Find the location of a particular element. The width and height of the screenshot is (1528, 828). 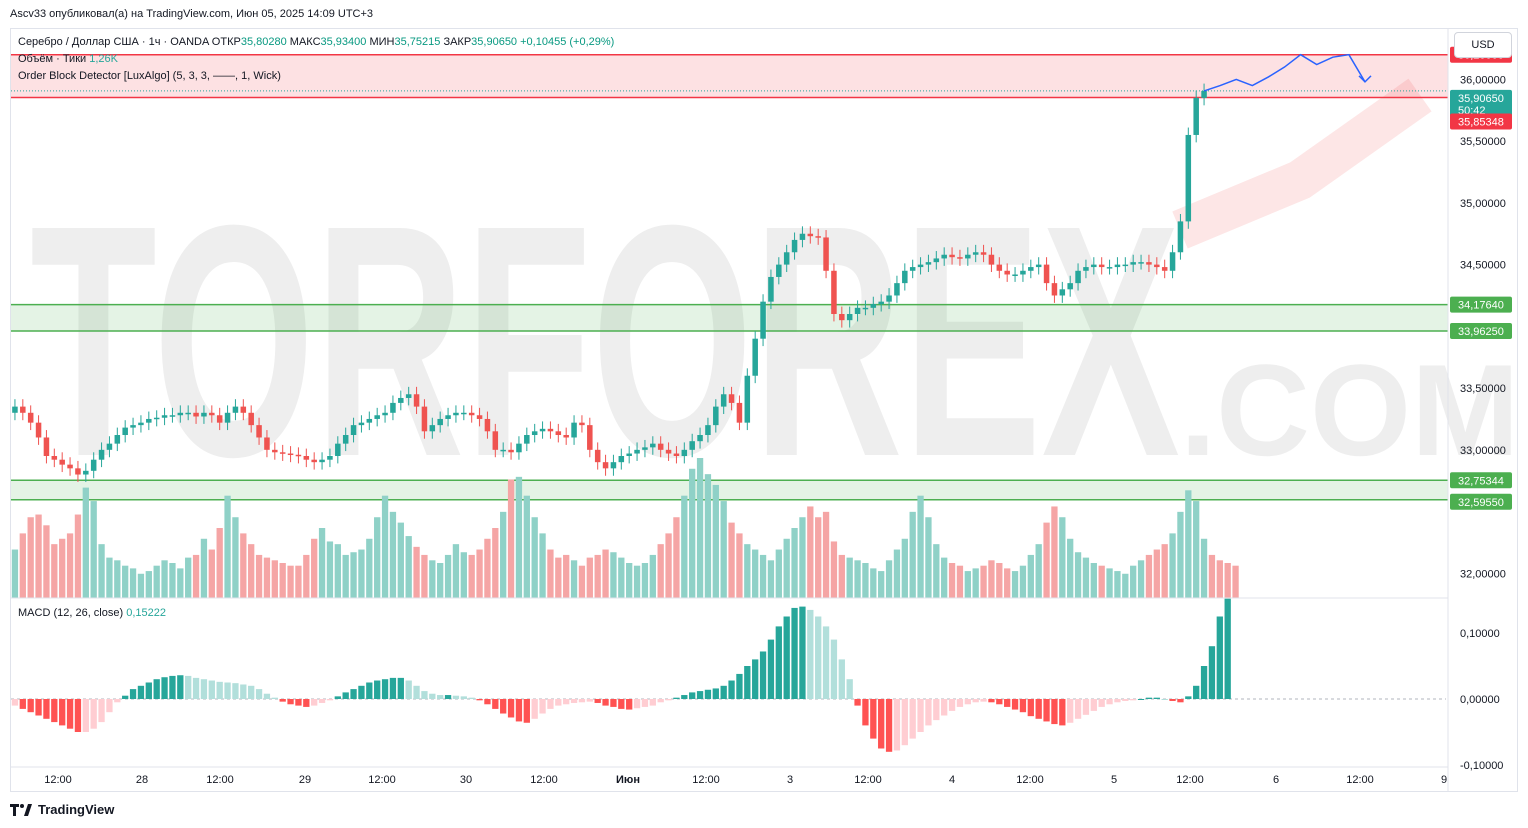

currency-button: USD is located at coordinates (1483, 45).